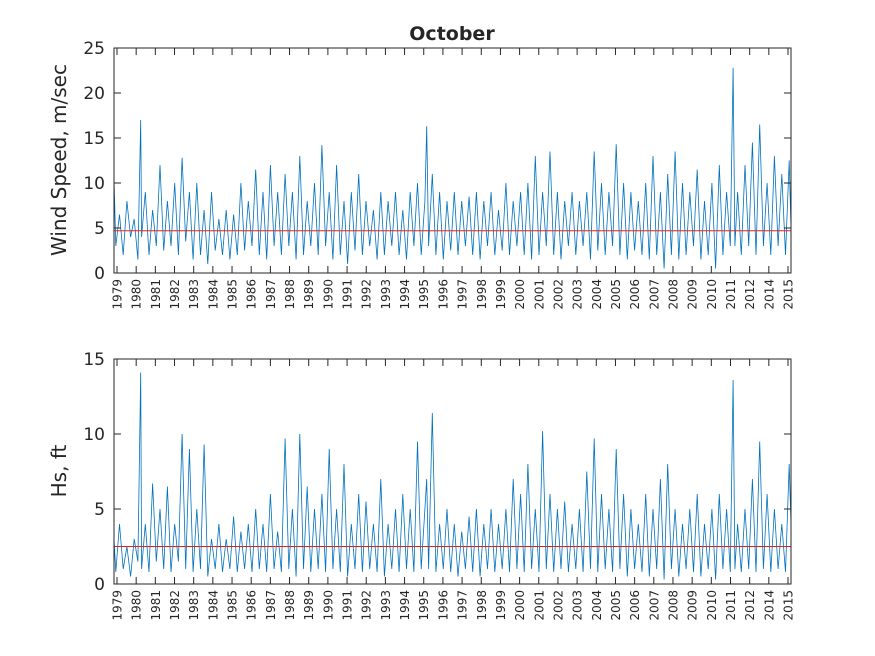 The width and height of the screenshot is (875, 656). Describe the element at coordinates (94, 49) in the screenshot. I see `y-tick-label: 25` at that location.